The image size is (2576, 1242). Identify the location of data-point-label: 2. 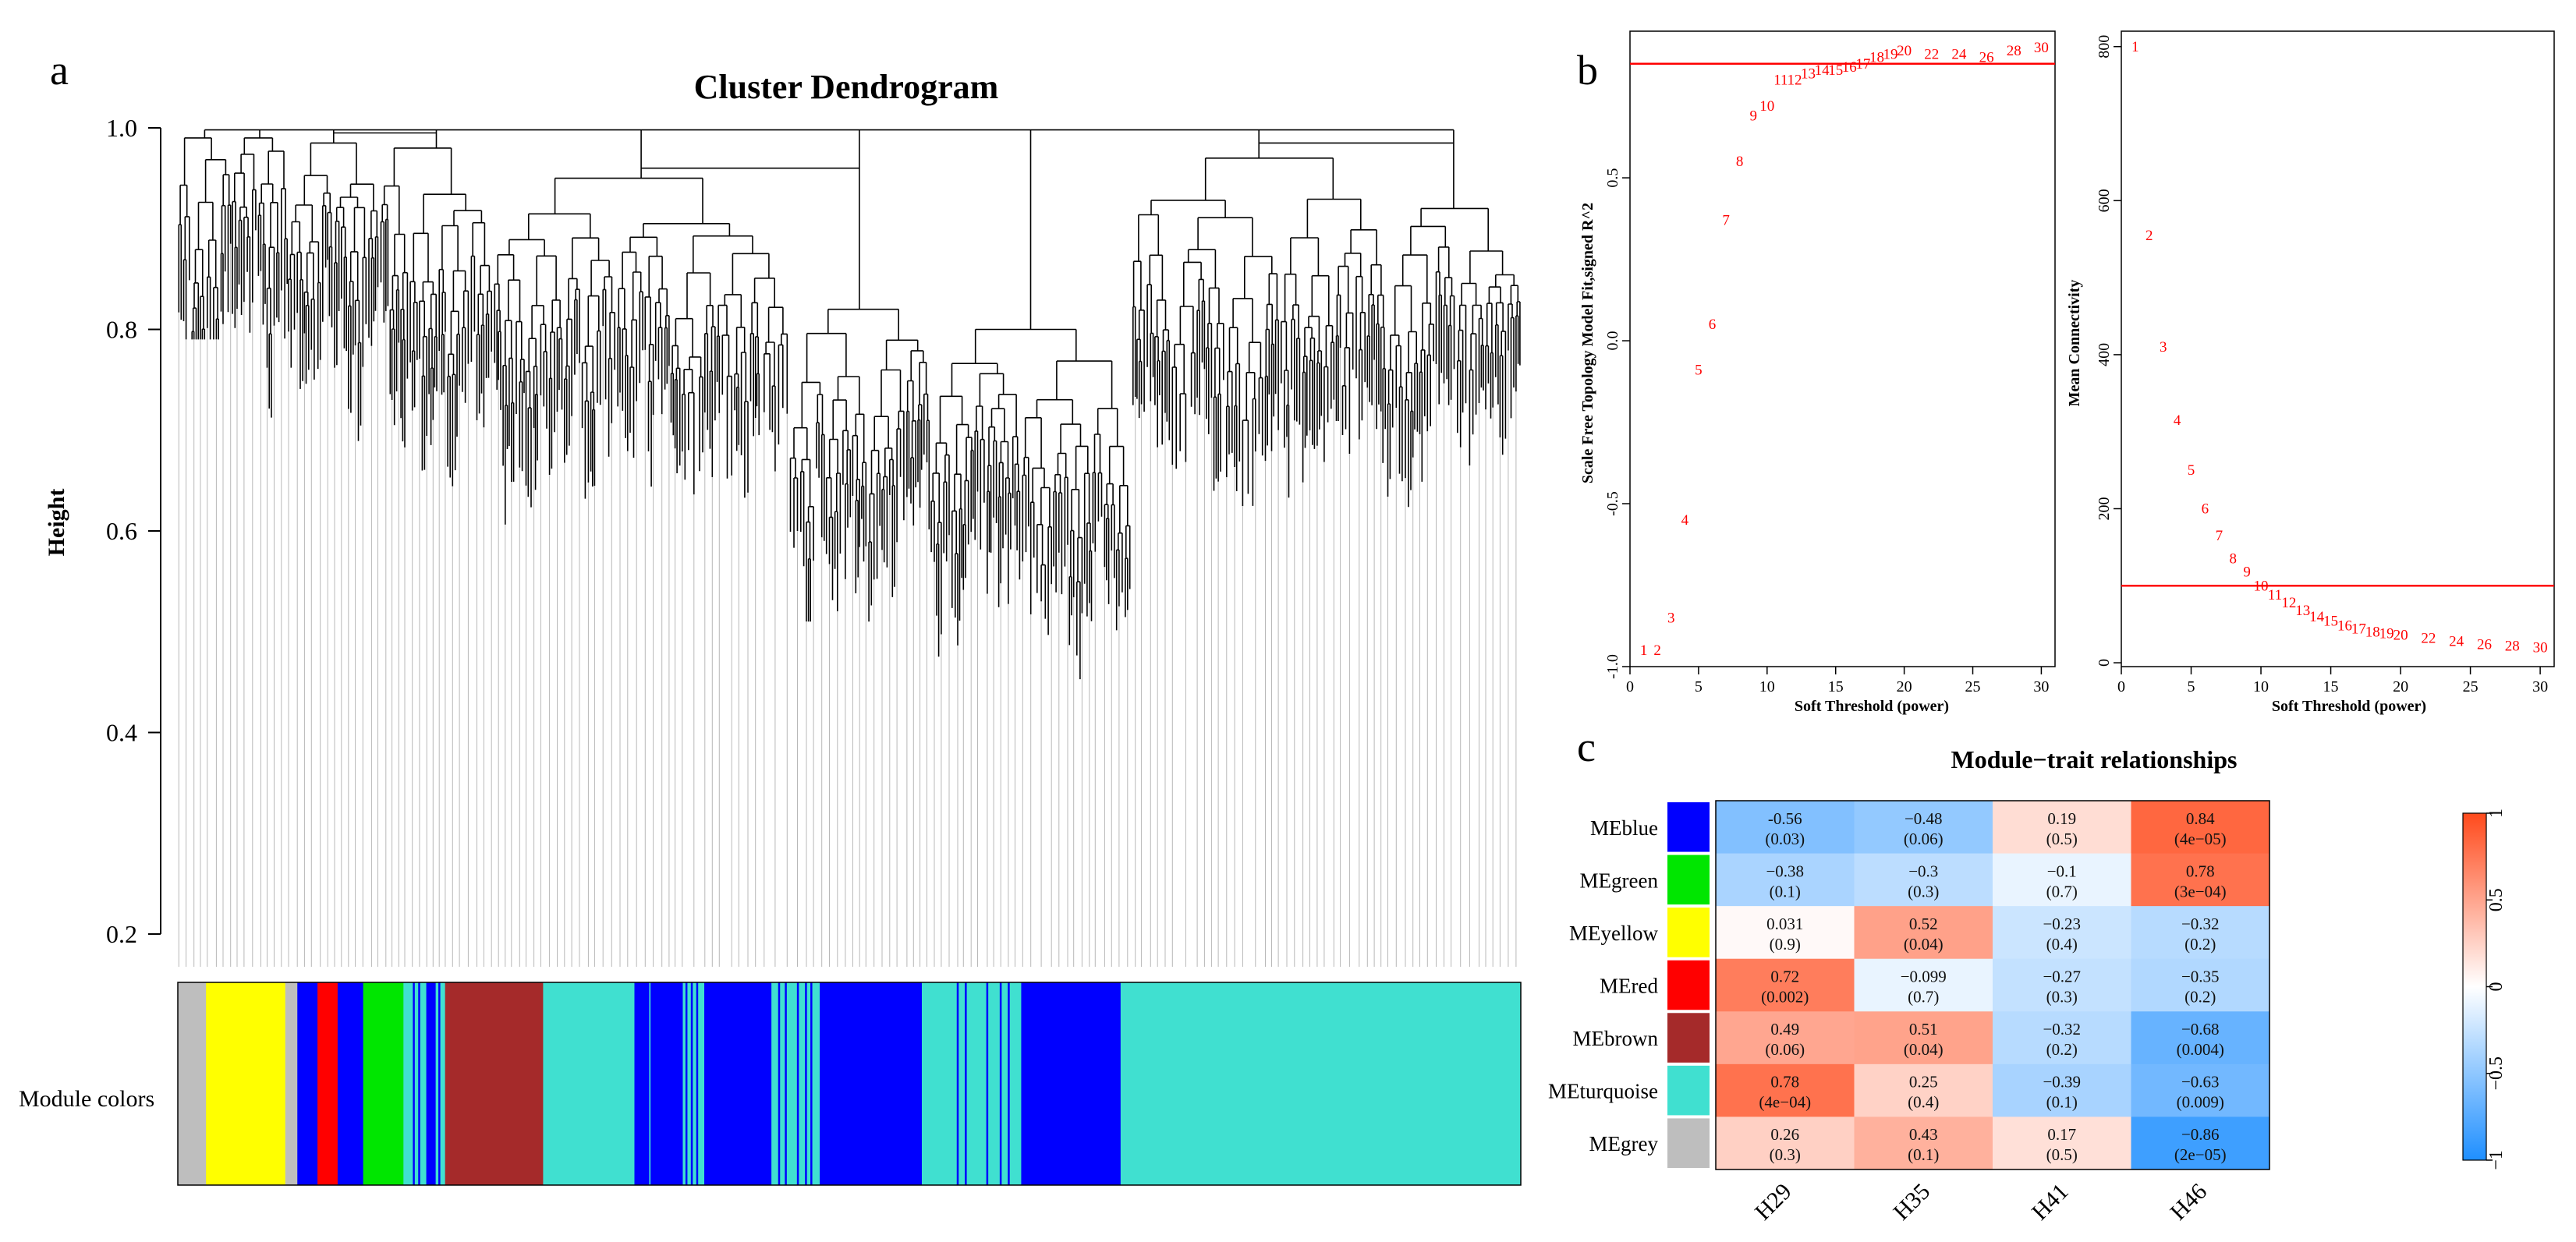
(1657, 650).